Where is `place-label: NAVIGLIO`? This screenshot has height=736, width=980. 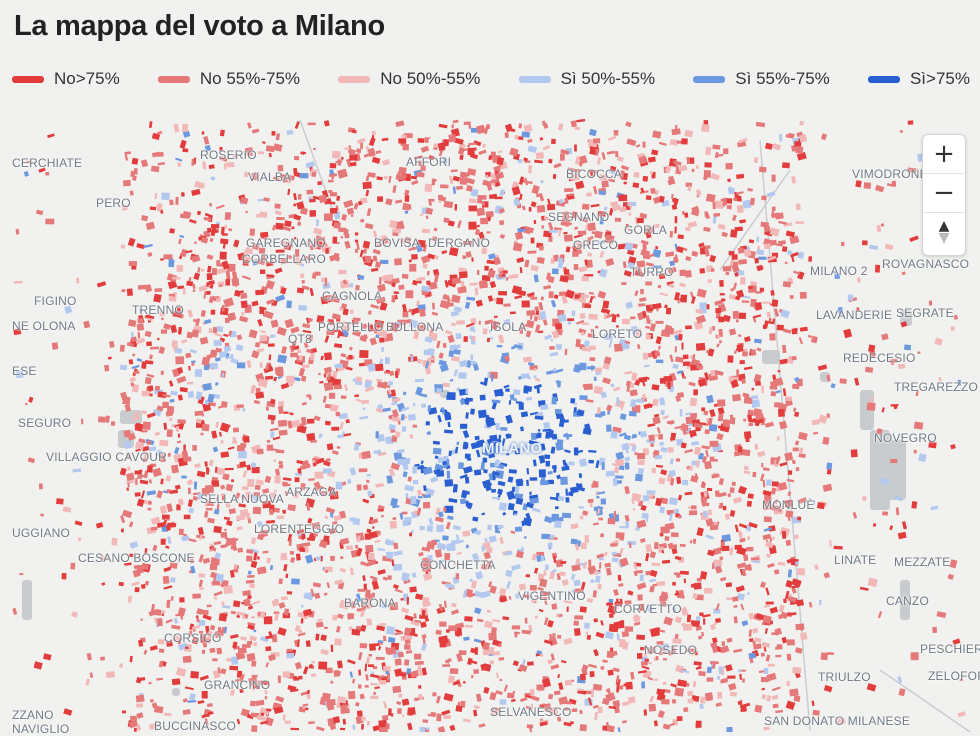
place-label: NAVIGLIO is located at coordinates (41, 729).